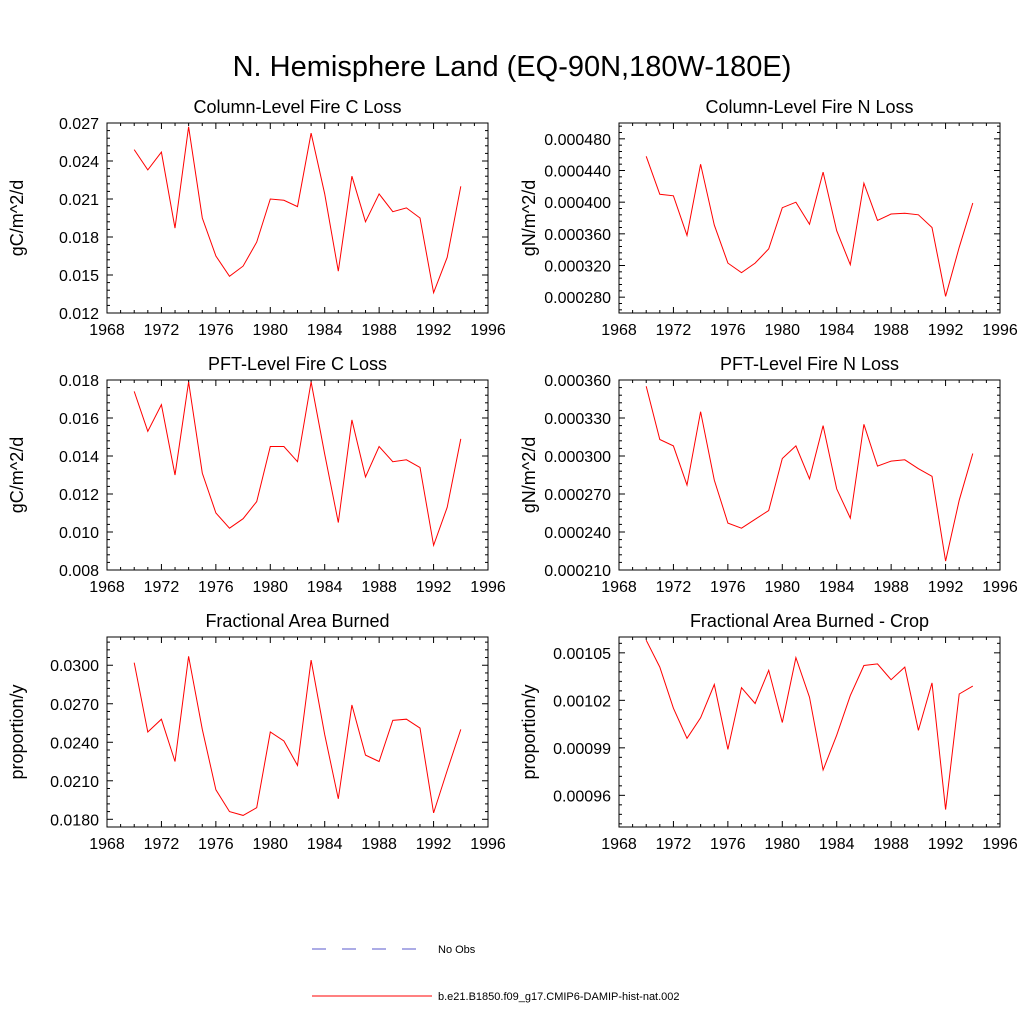  Describe the element at coordinates (577, 495) in the screenshot. I see `y-tick-label: 0.000270` at that location.